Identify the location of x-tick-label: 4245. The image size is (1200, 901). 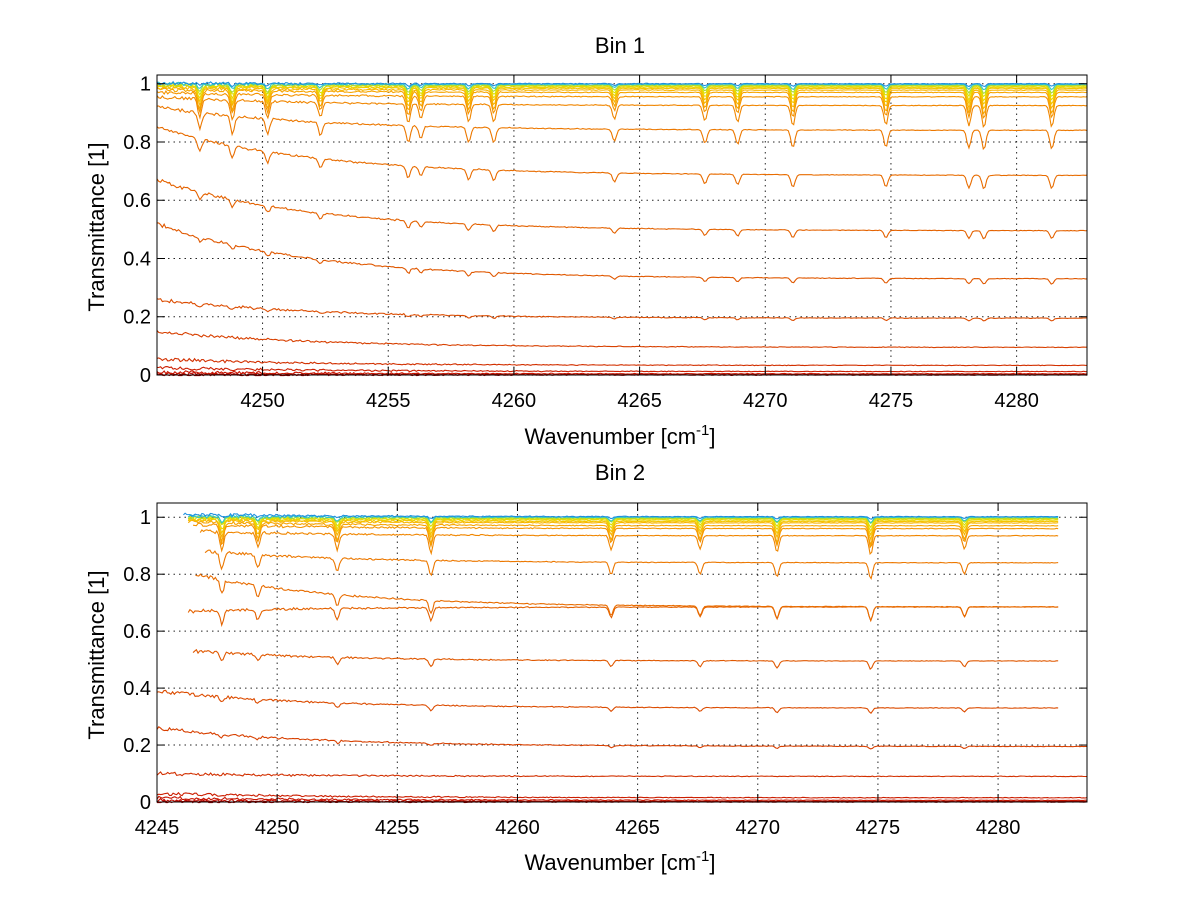
(157, 828).